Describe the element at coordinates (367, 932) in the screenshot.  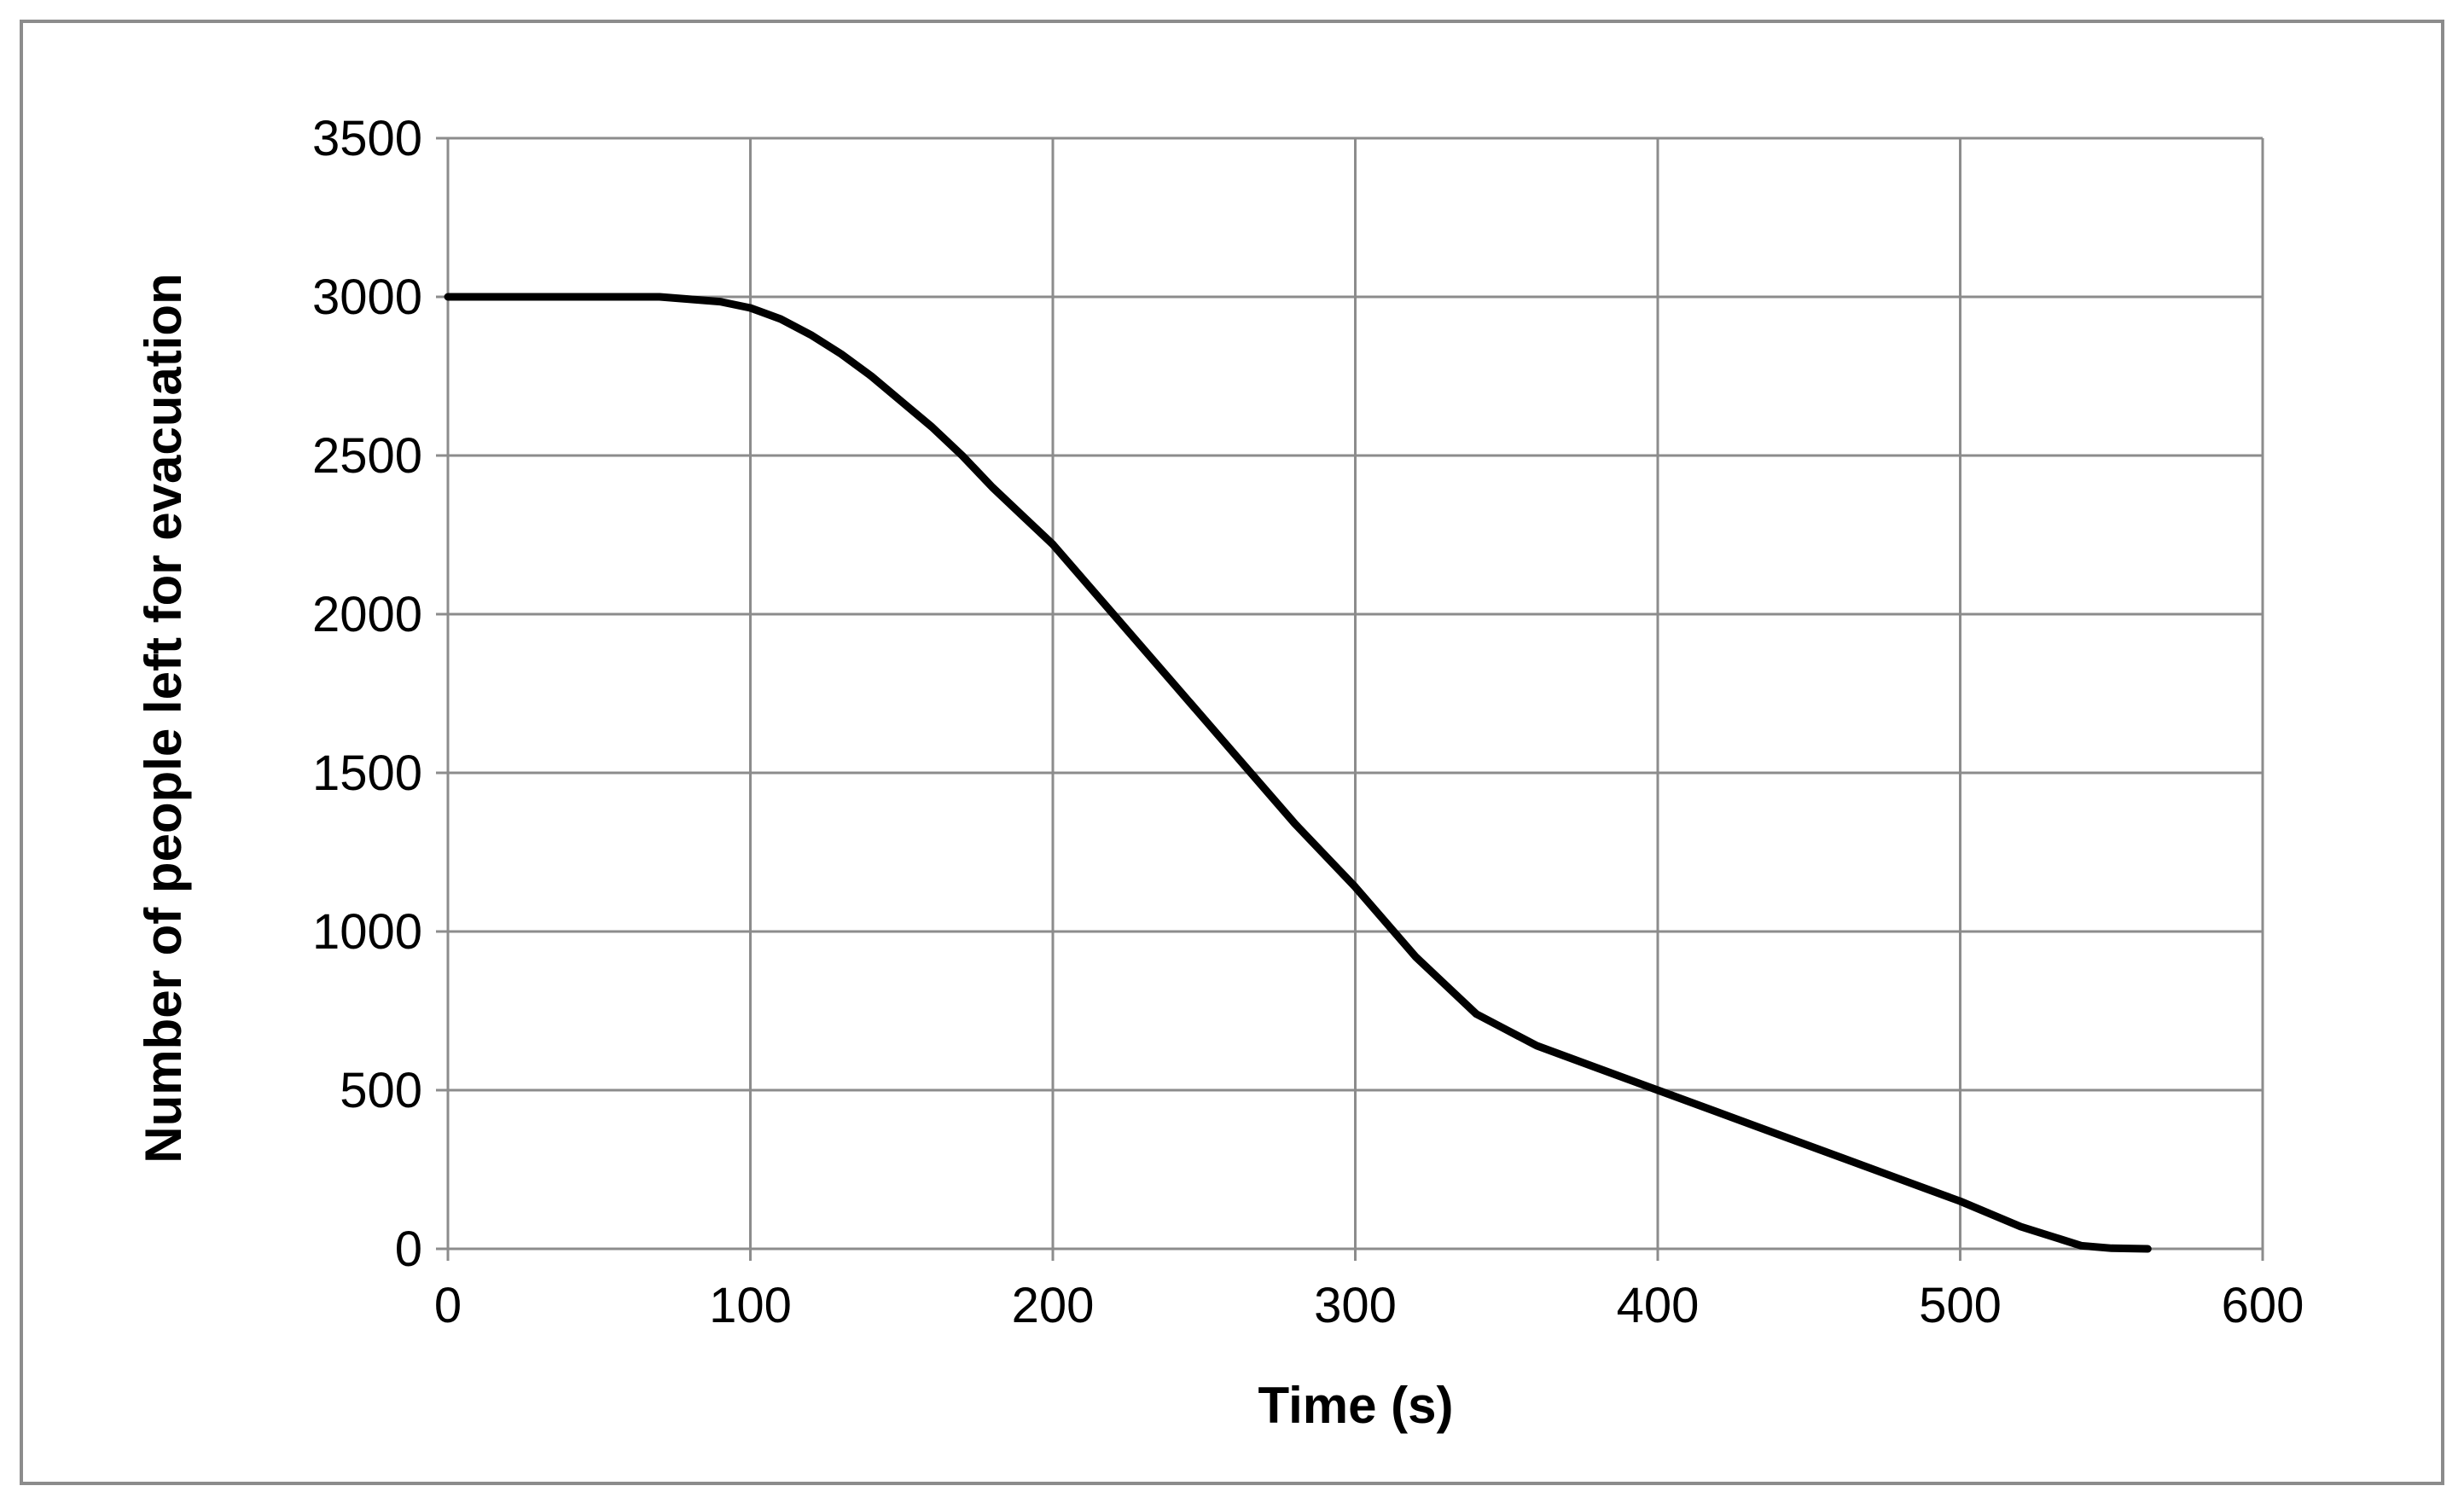
I see `y-tick-label: 1000` at that location.